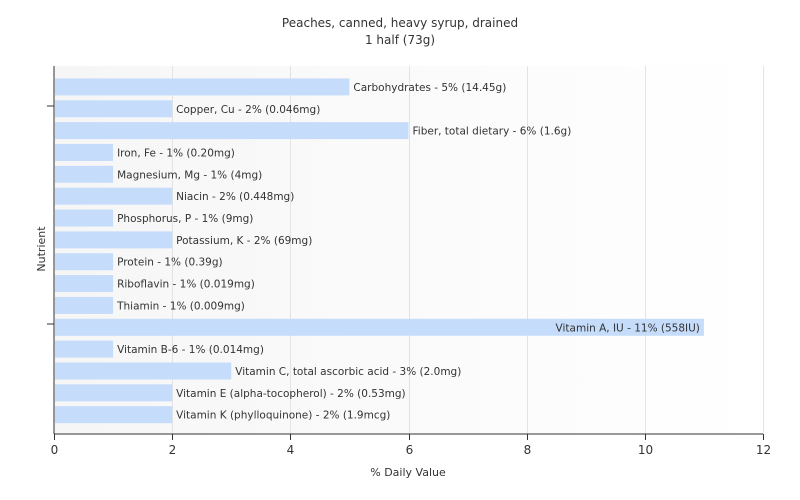  What do you see at coordinates (180, 306) in the screenshot?
I see `bar-label: Thiamin - 1% (0.009mg)` at bounding box center [180, 306].